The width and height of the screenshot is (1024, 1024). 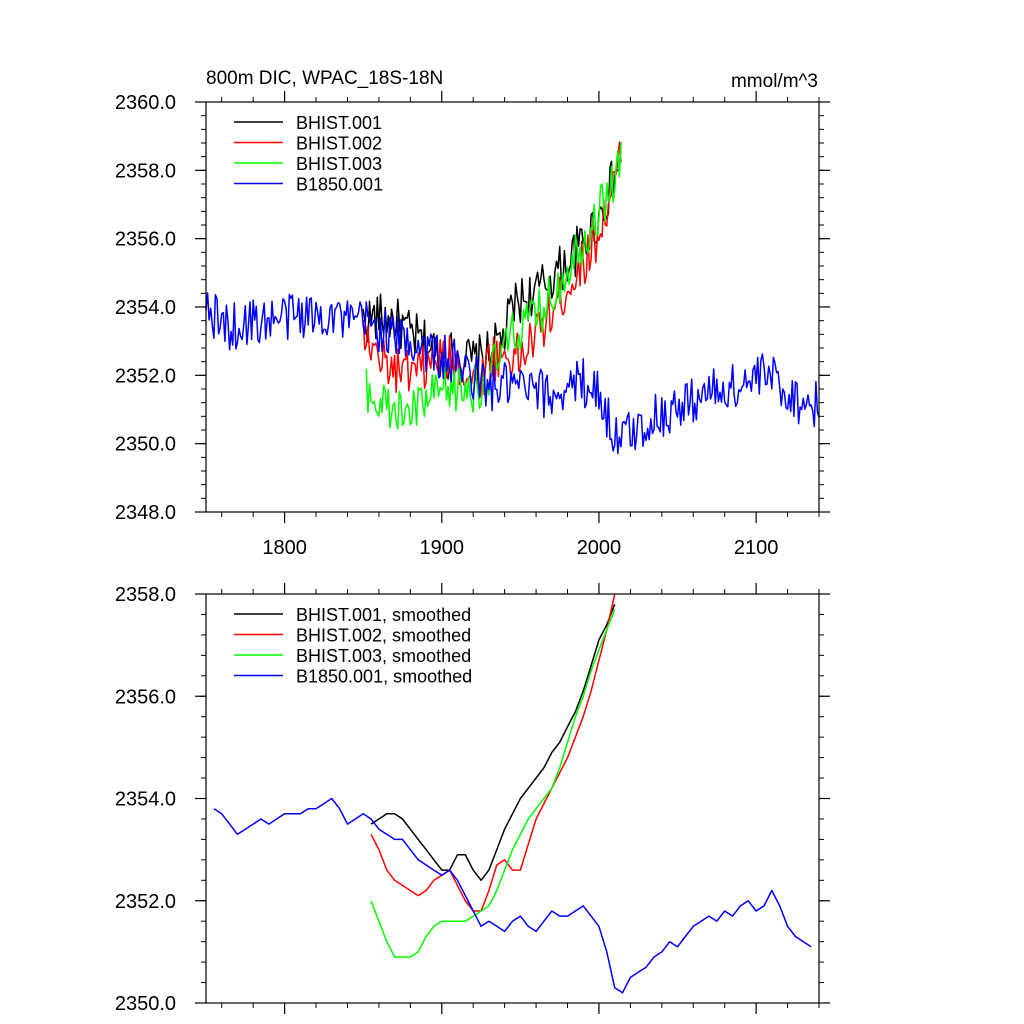 I want to click on y-tick-label: 2348.0, so click(x=145, y=513).